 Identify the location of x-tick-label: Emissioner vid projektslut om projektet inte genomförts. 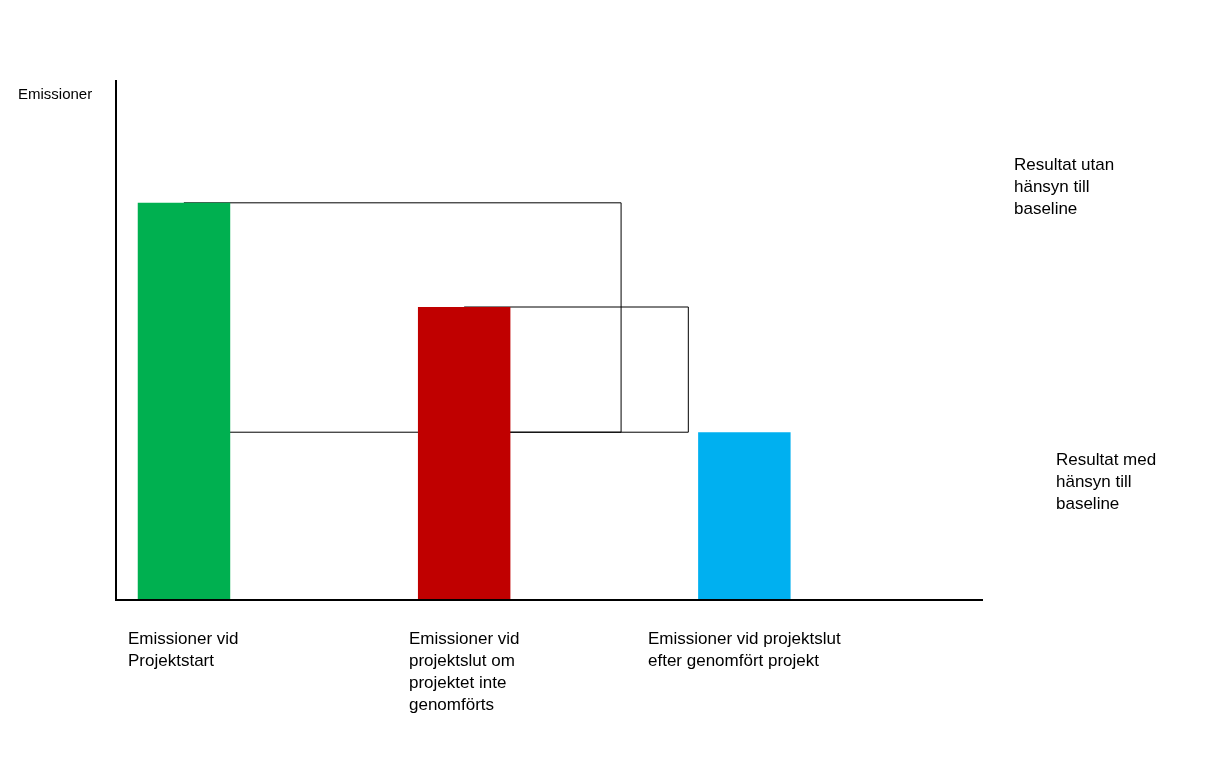
(464, 672).